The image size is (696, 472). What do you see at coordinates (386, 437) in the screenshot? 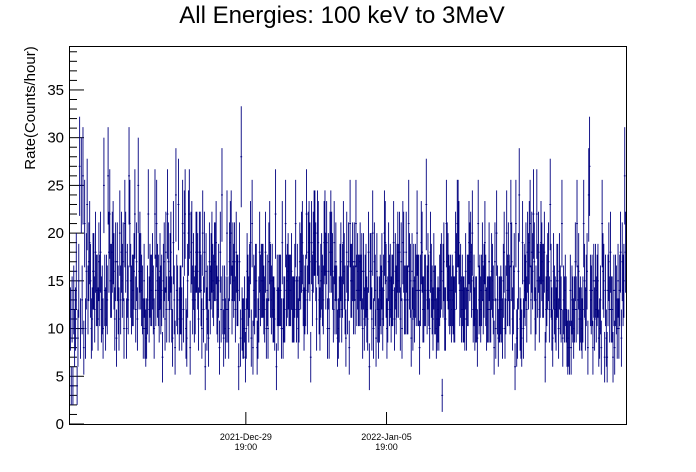
I see `x-tick-label-date: 2022-Jan-05` at bounding box center [386, 437].